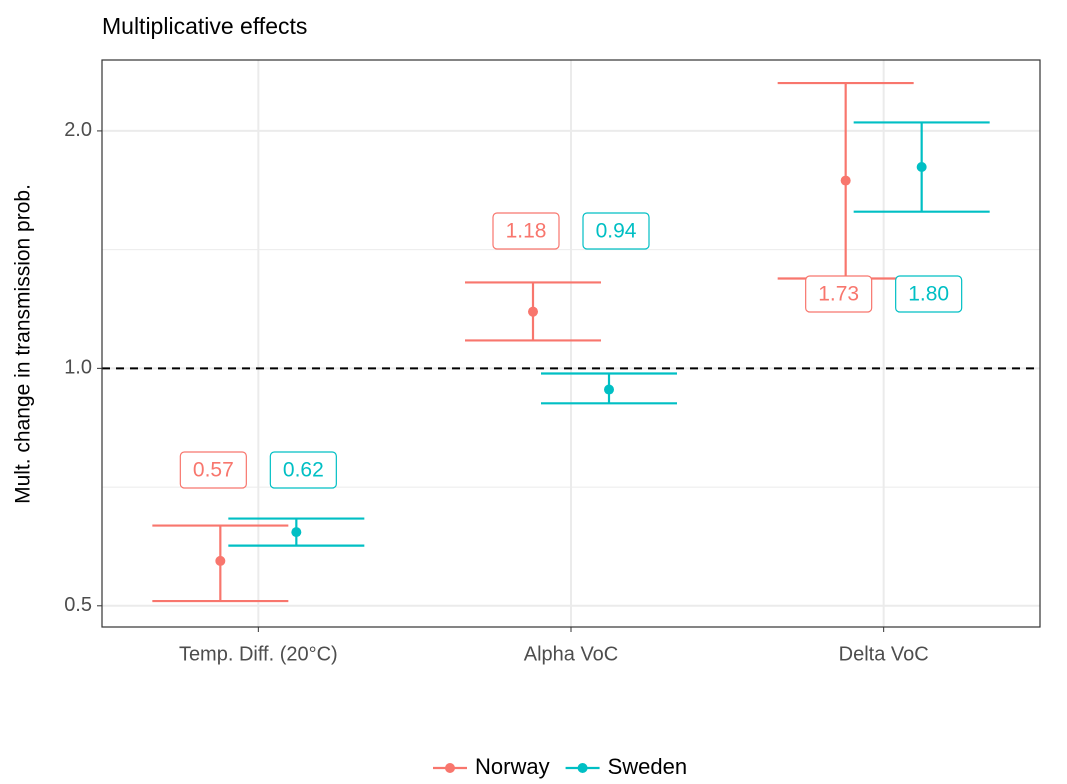 Image resolution: width=1067 pixels, height=784 pixels. I want to click on value-label: 1.18, so click(526, 231).